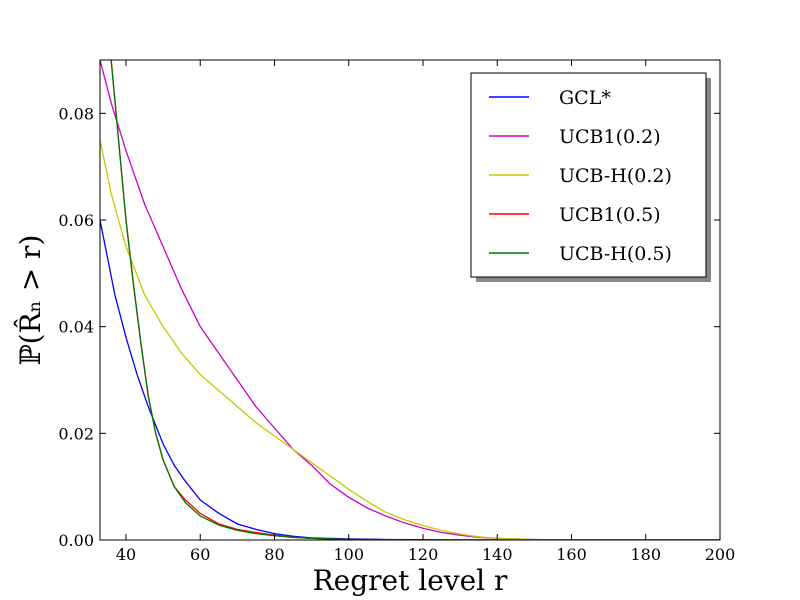 The width and height of the screenshot is (800, 600). I want to click on legend-label: UCB1(0.5), so click(610, 215).